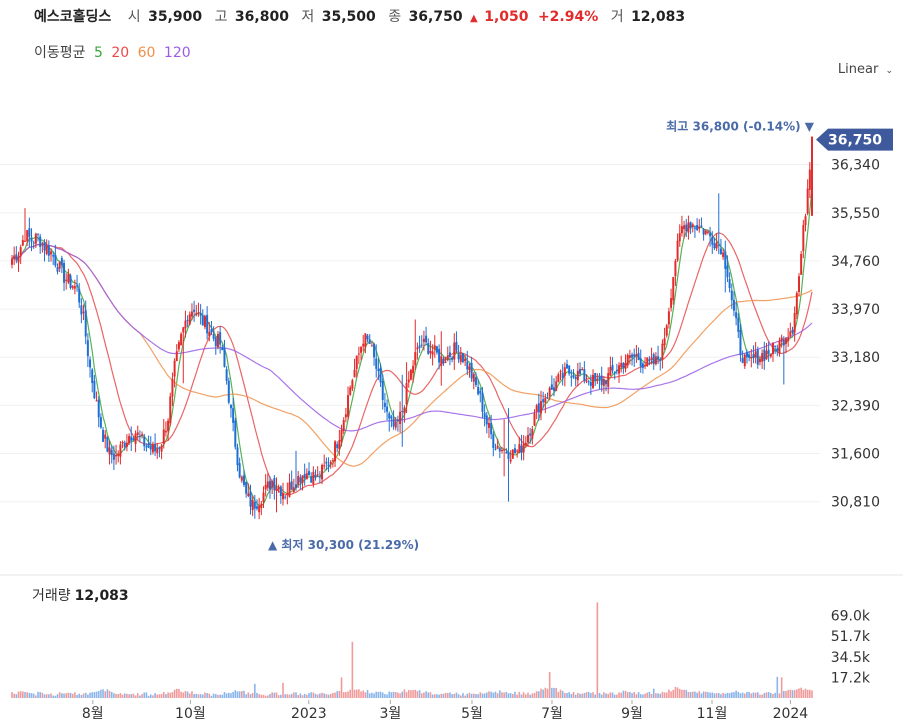 The image size is (903, 728). Describe the element at coordinates (309, 714) in the screenshot. I see `x-tick-label: 2023` at that location.